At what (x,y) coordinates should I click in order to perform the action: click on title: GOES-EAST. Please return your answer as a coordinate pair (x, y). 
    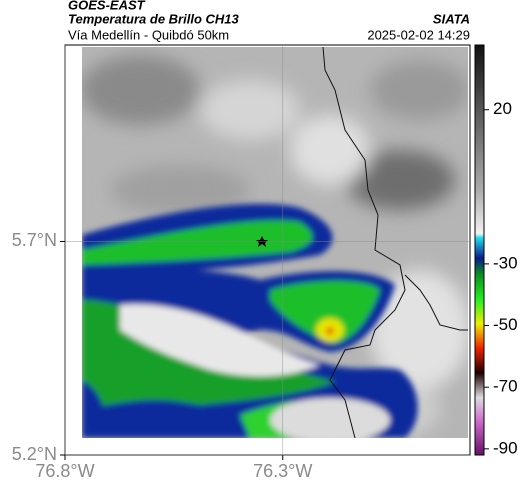
    Looking at the image, I should click on (107, 6).